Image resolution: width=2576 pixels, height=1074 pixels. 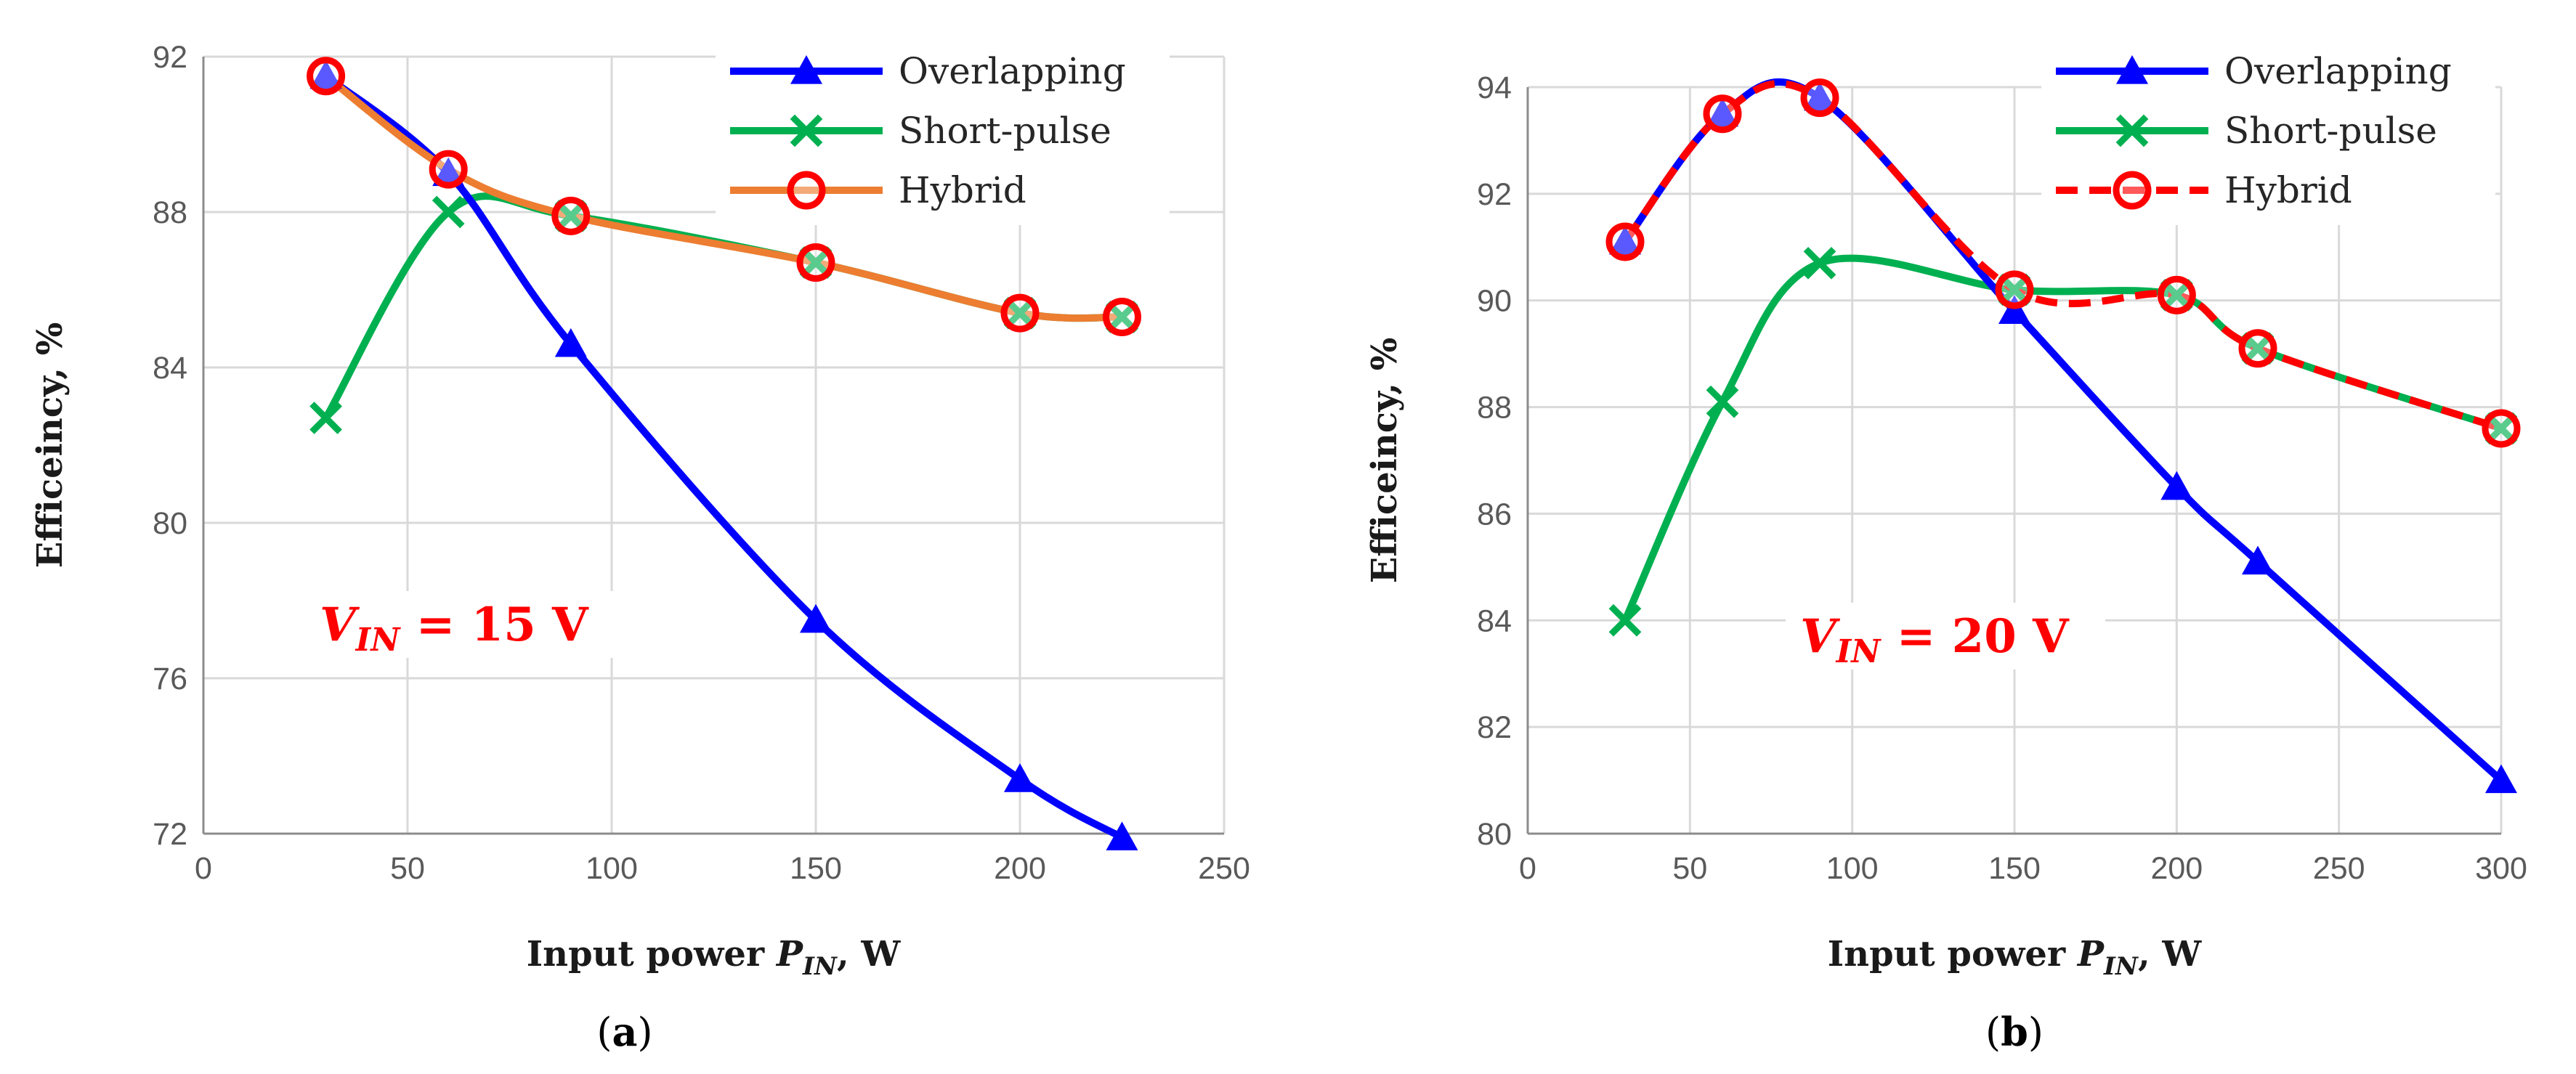 I want to click on panel-label: (b), so click(x=2015, y=1032).